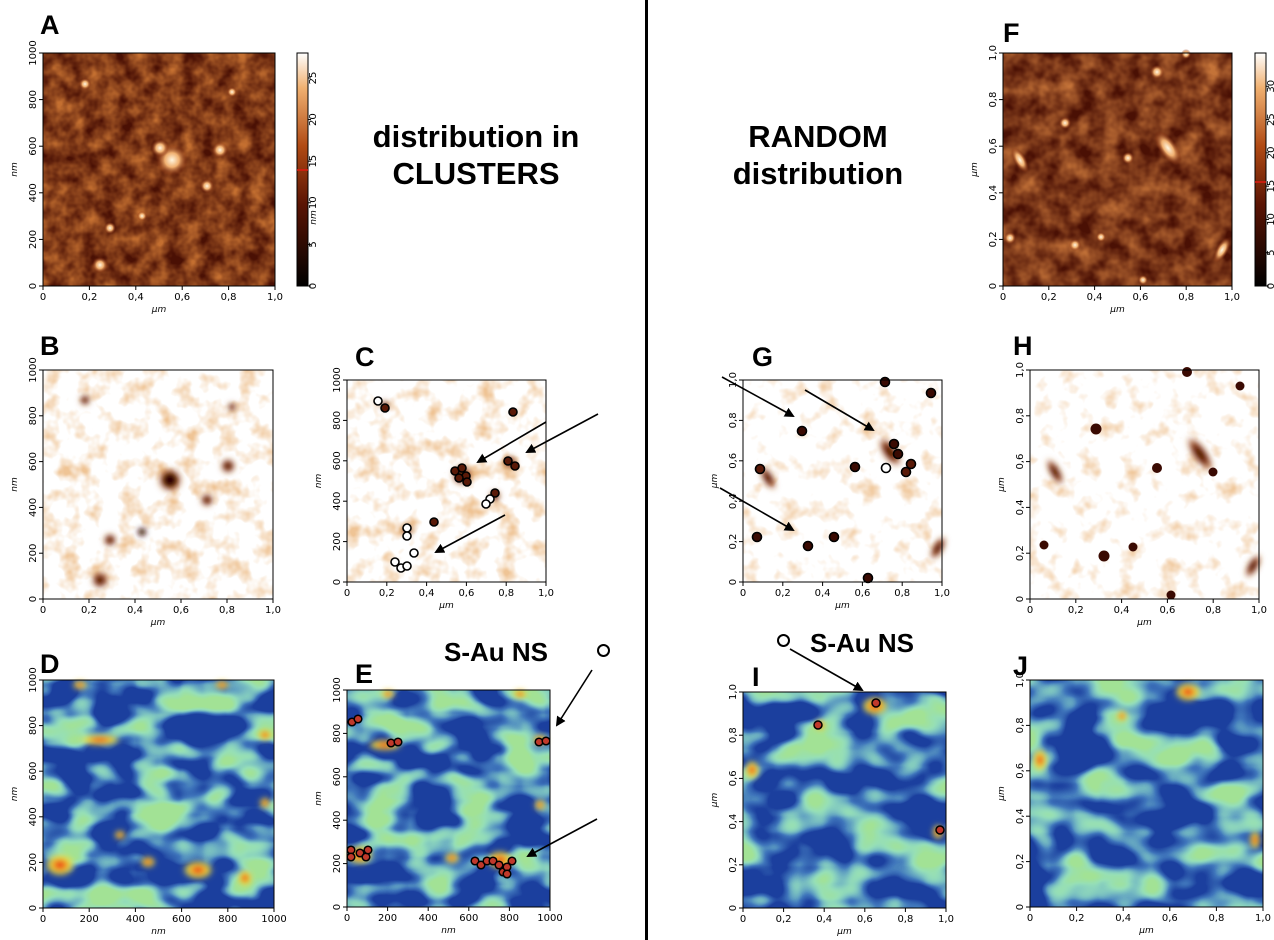  What do you see at coordinates (1270, 119) in the screenshot?
I see `colorbar-f-tick-label: 25` at bounding box center [1270, 119].